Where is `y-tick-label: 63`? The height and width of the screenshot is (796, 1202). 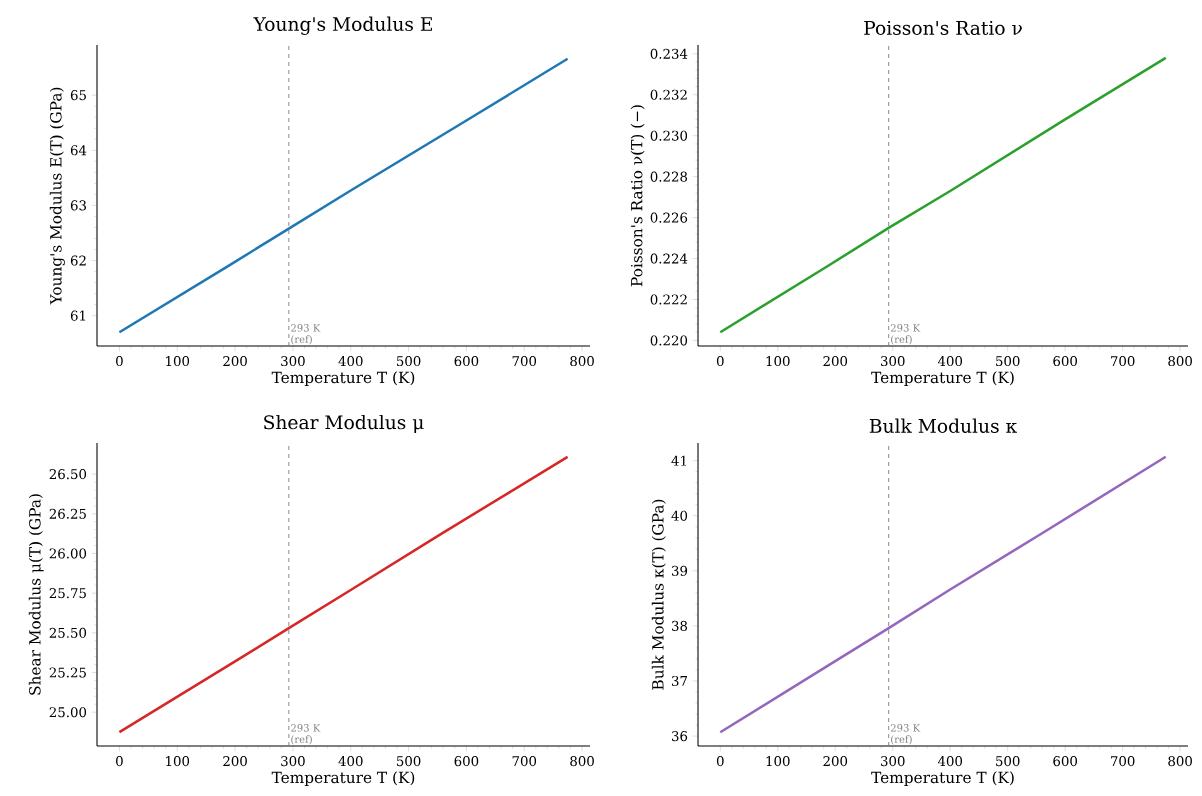 y-tick-label: 63 is located at coordinates (78, 205).